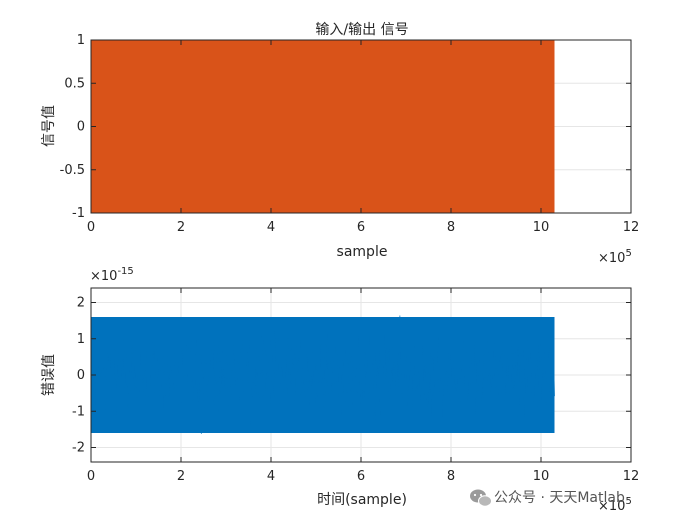  What do you see at coordinates (78, 448) in the screenshot?
I see `y-tick-label: -2` at bounding box center [78, 448].